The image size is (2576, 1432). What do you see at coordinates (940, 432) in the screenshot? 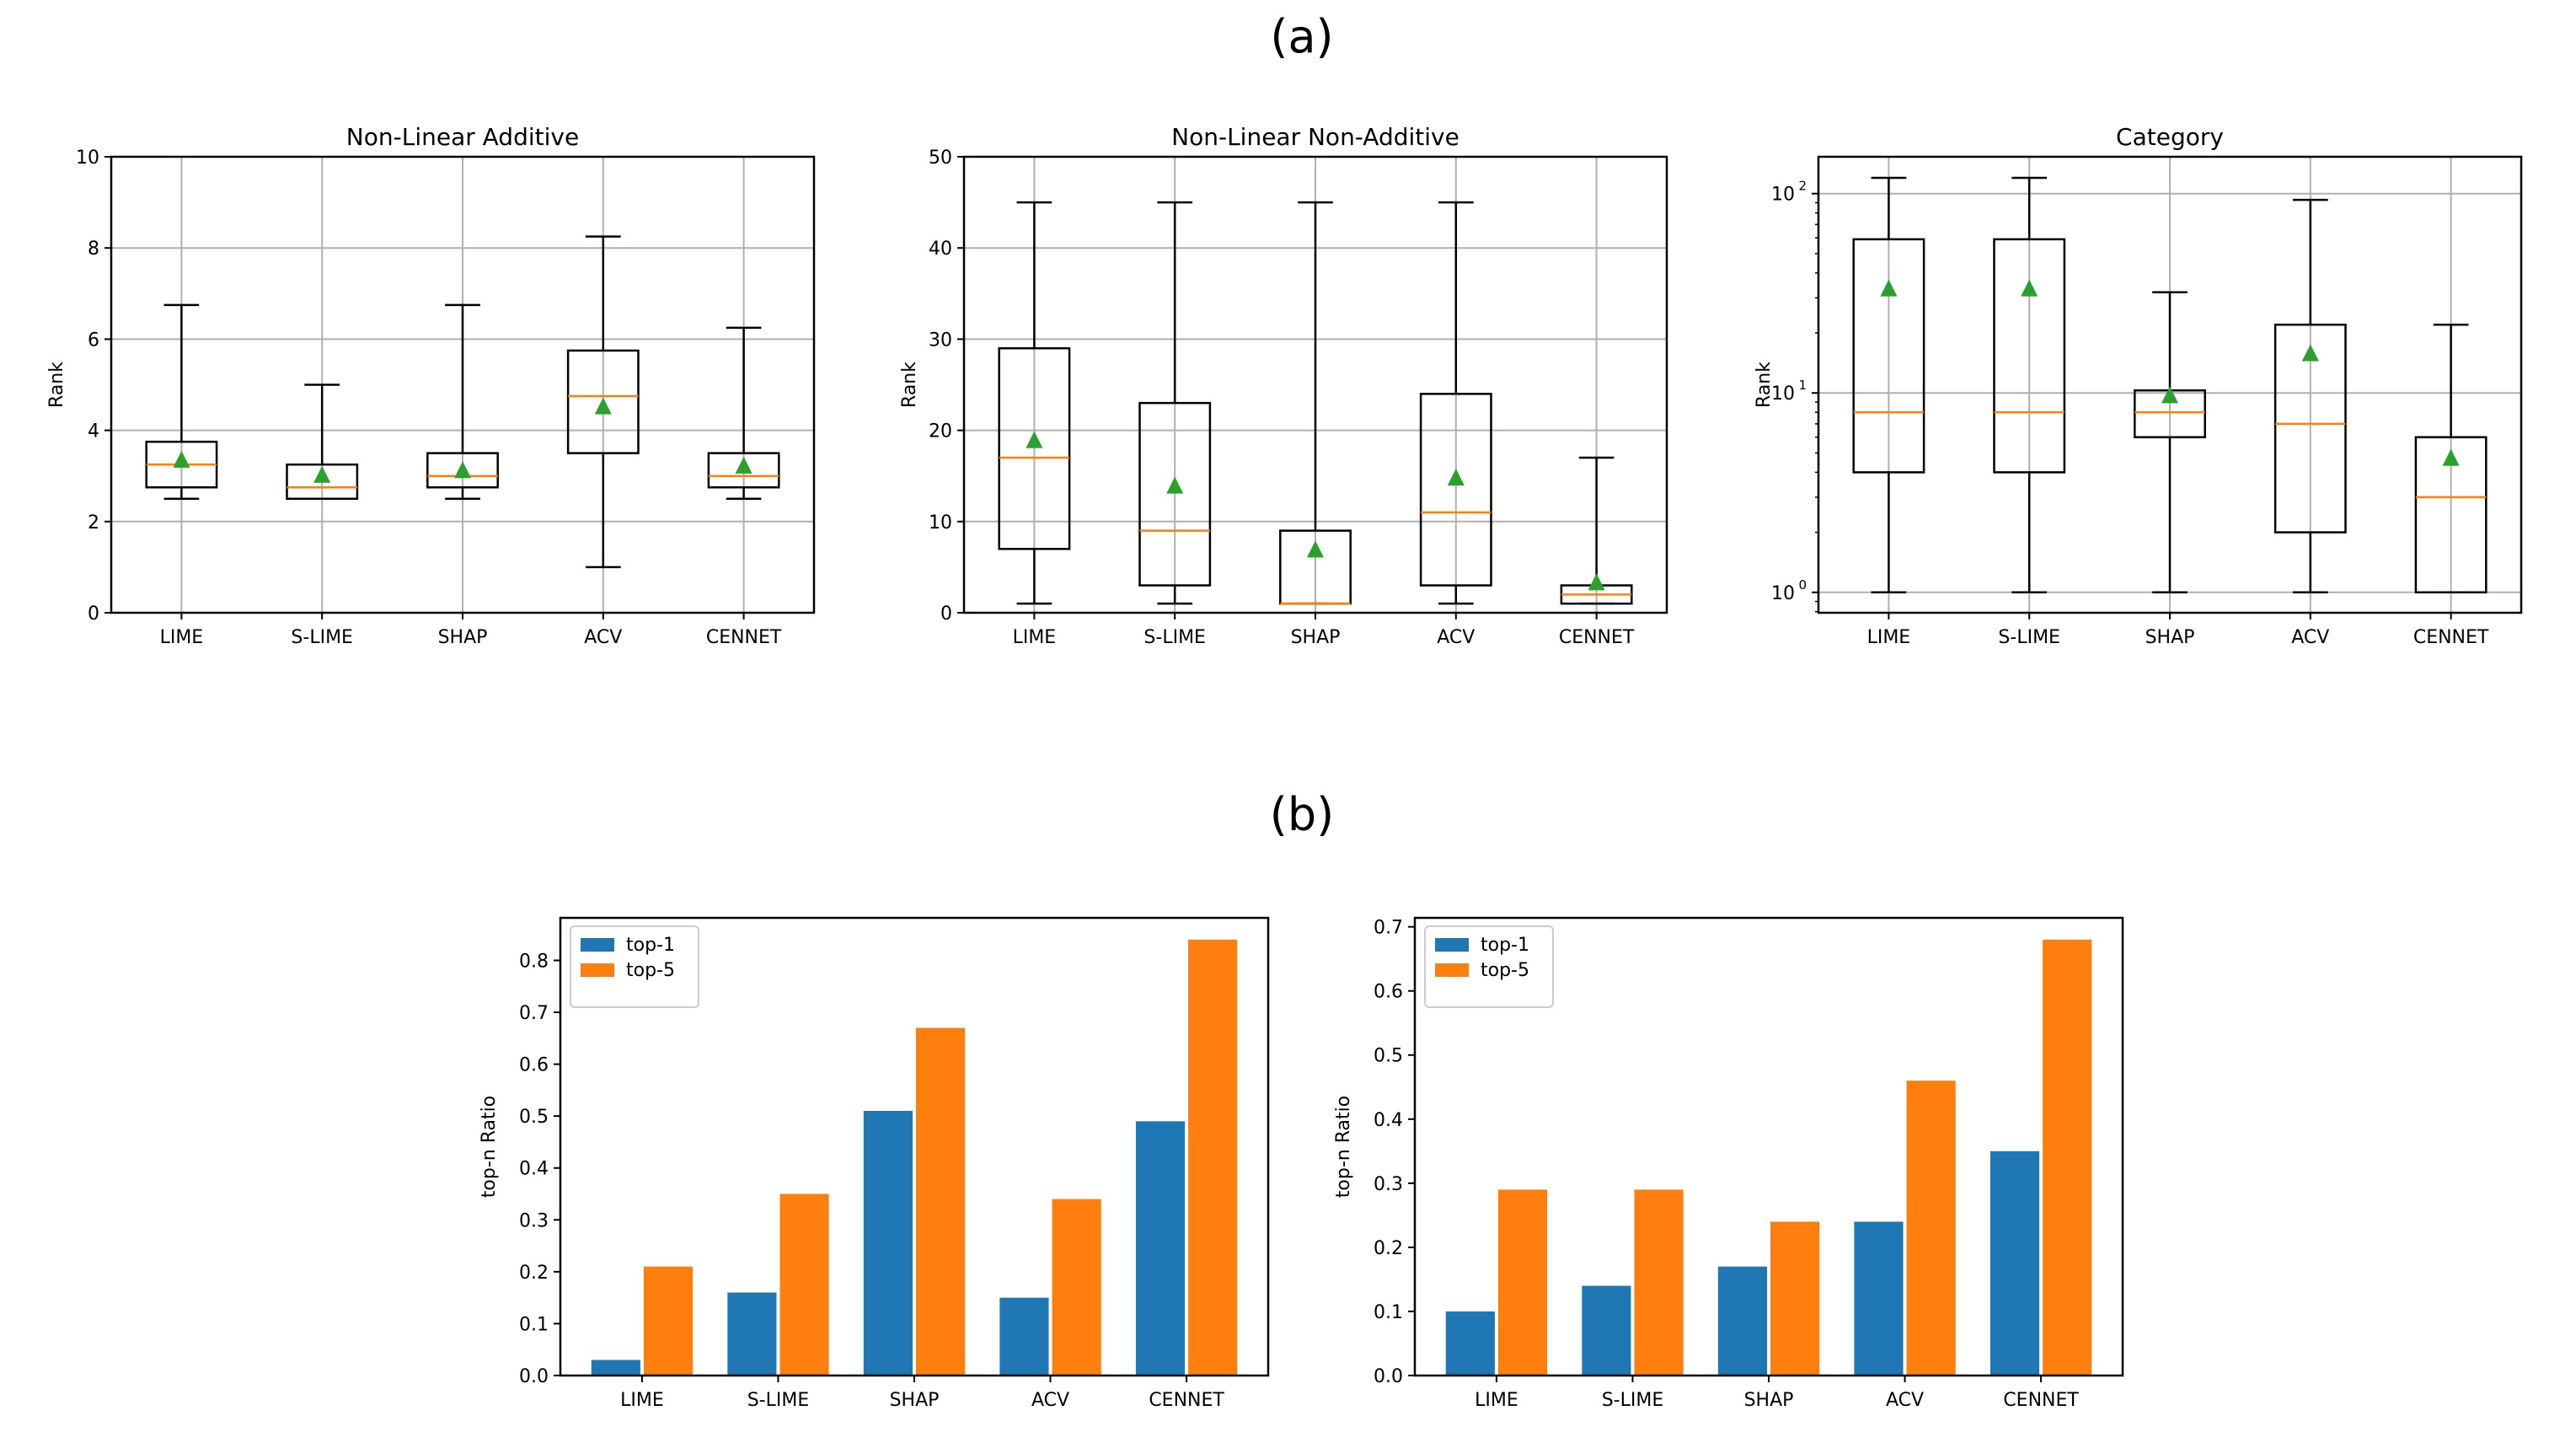
I see `y-tick-label: 20` at bounding box center [940, 432].